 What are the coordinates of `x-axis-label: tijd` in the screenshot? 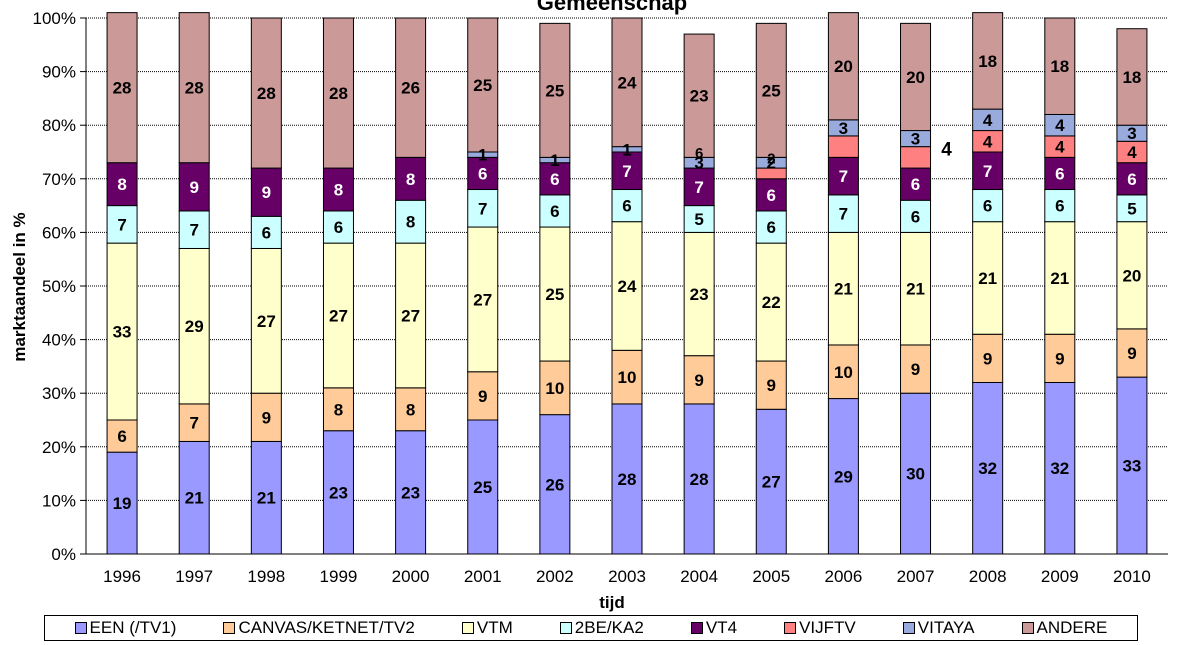 It's located at (612, 602).